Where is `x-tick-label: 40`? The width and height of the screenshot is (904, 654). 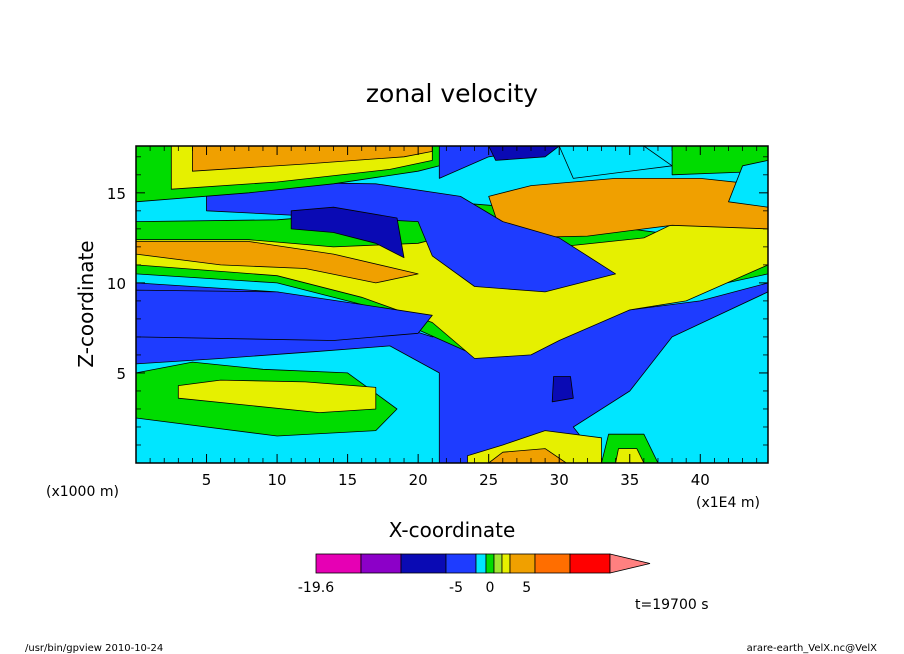 x-tick-label: 40 is located at coordinates (700, 480).